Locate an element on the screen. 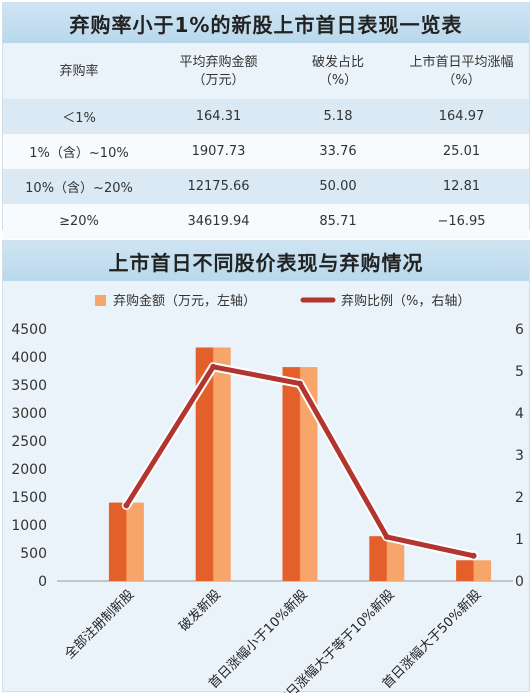 The image size is (532, 694). header-avg-gain: 上市首日平均涨幅 （%） is located at coordinates (461, 71).